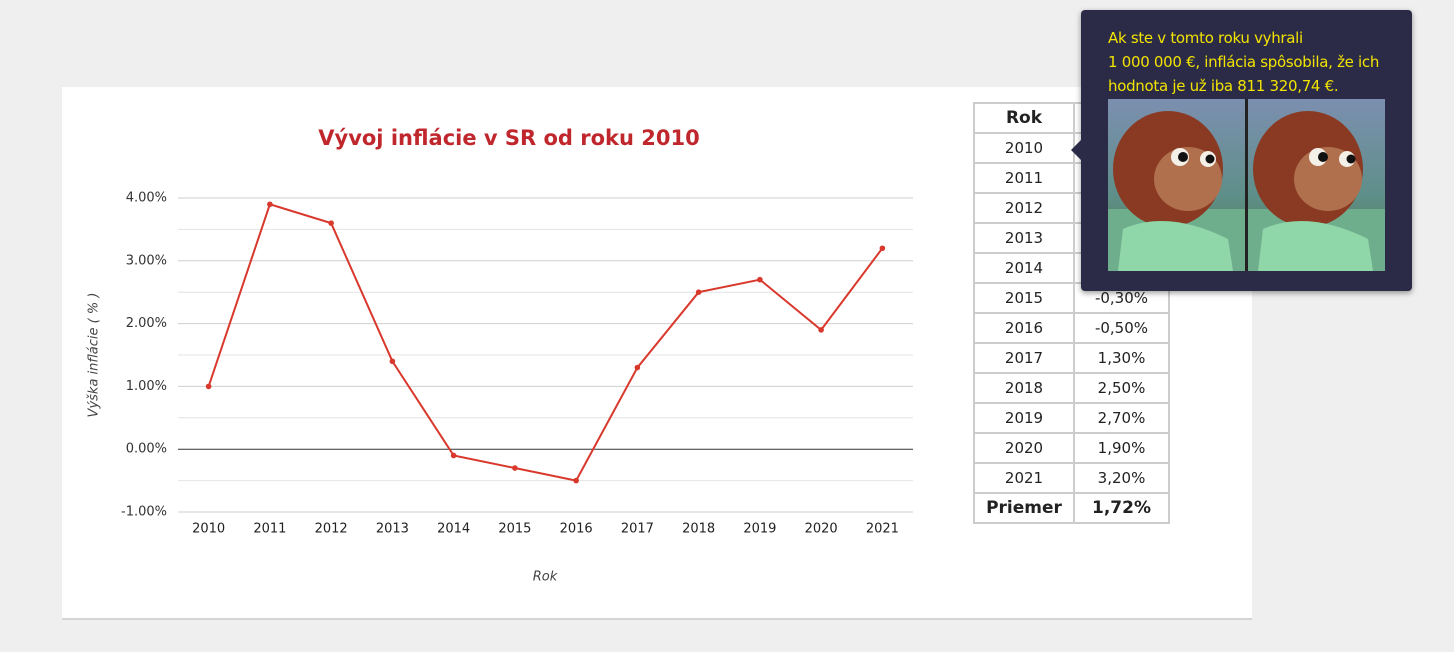 The height and width of the screenshot is (652, 1454). What do you see at coordinates (1024, 358) in the screenshot?
I see `table-cell: 2017` at bounding box center [1024, 358].